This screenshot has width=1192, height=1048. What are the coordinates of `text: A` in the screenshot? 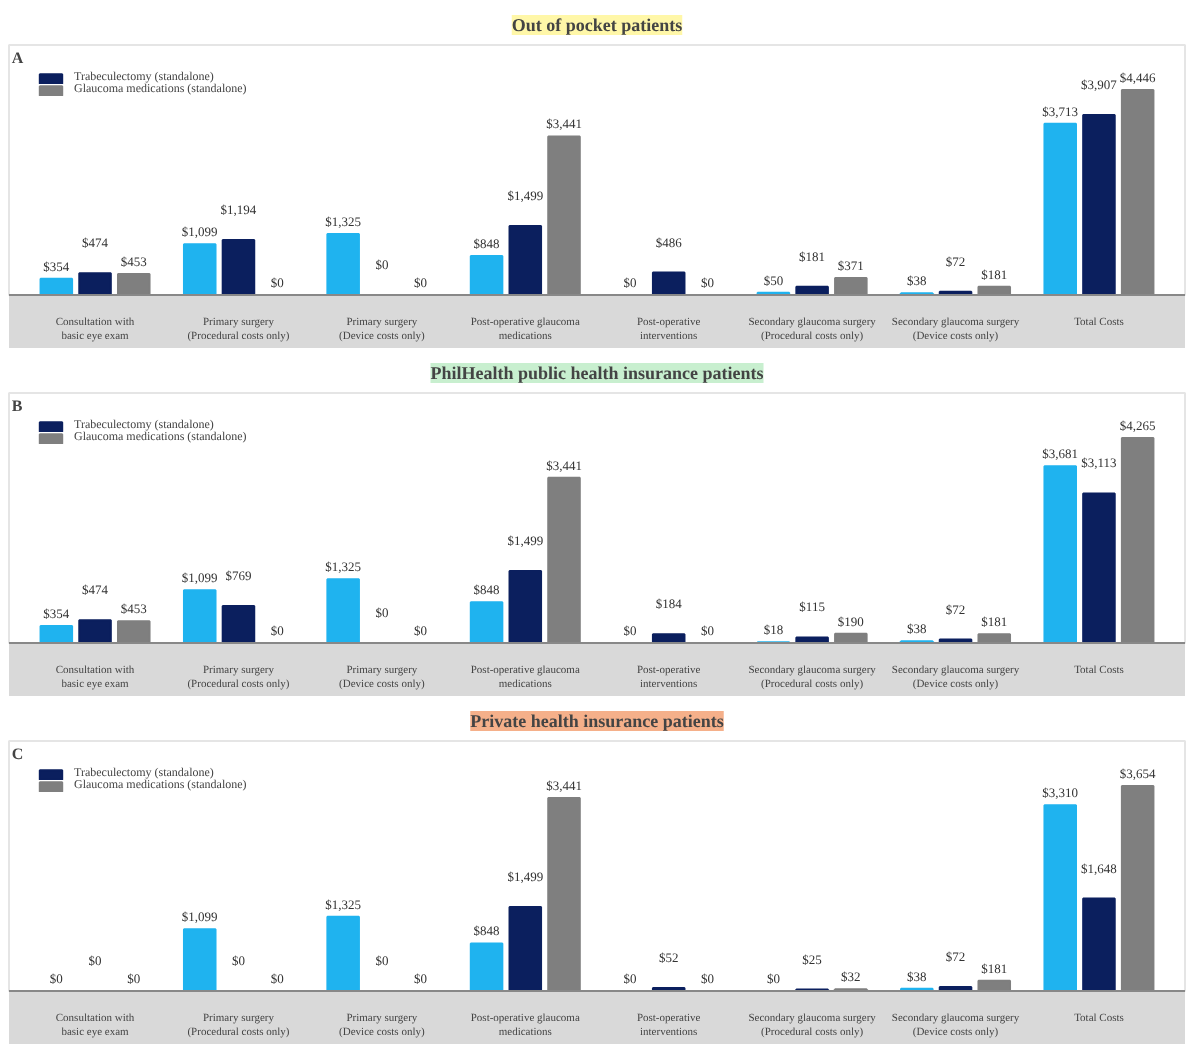 It's located at (17, 58).